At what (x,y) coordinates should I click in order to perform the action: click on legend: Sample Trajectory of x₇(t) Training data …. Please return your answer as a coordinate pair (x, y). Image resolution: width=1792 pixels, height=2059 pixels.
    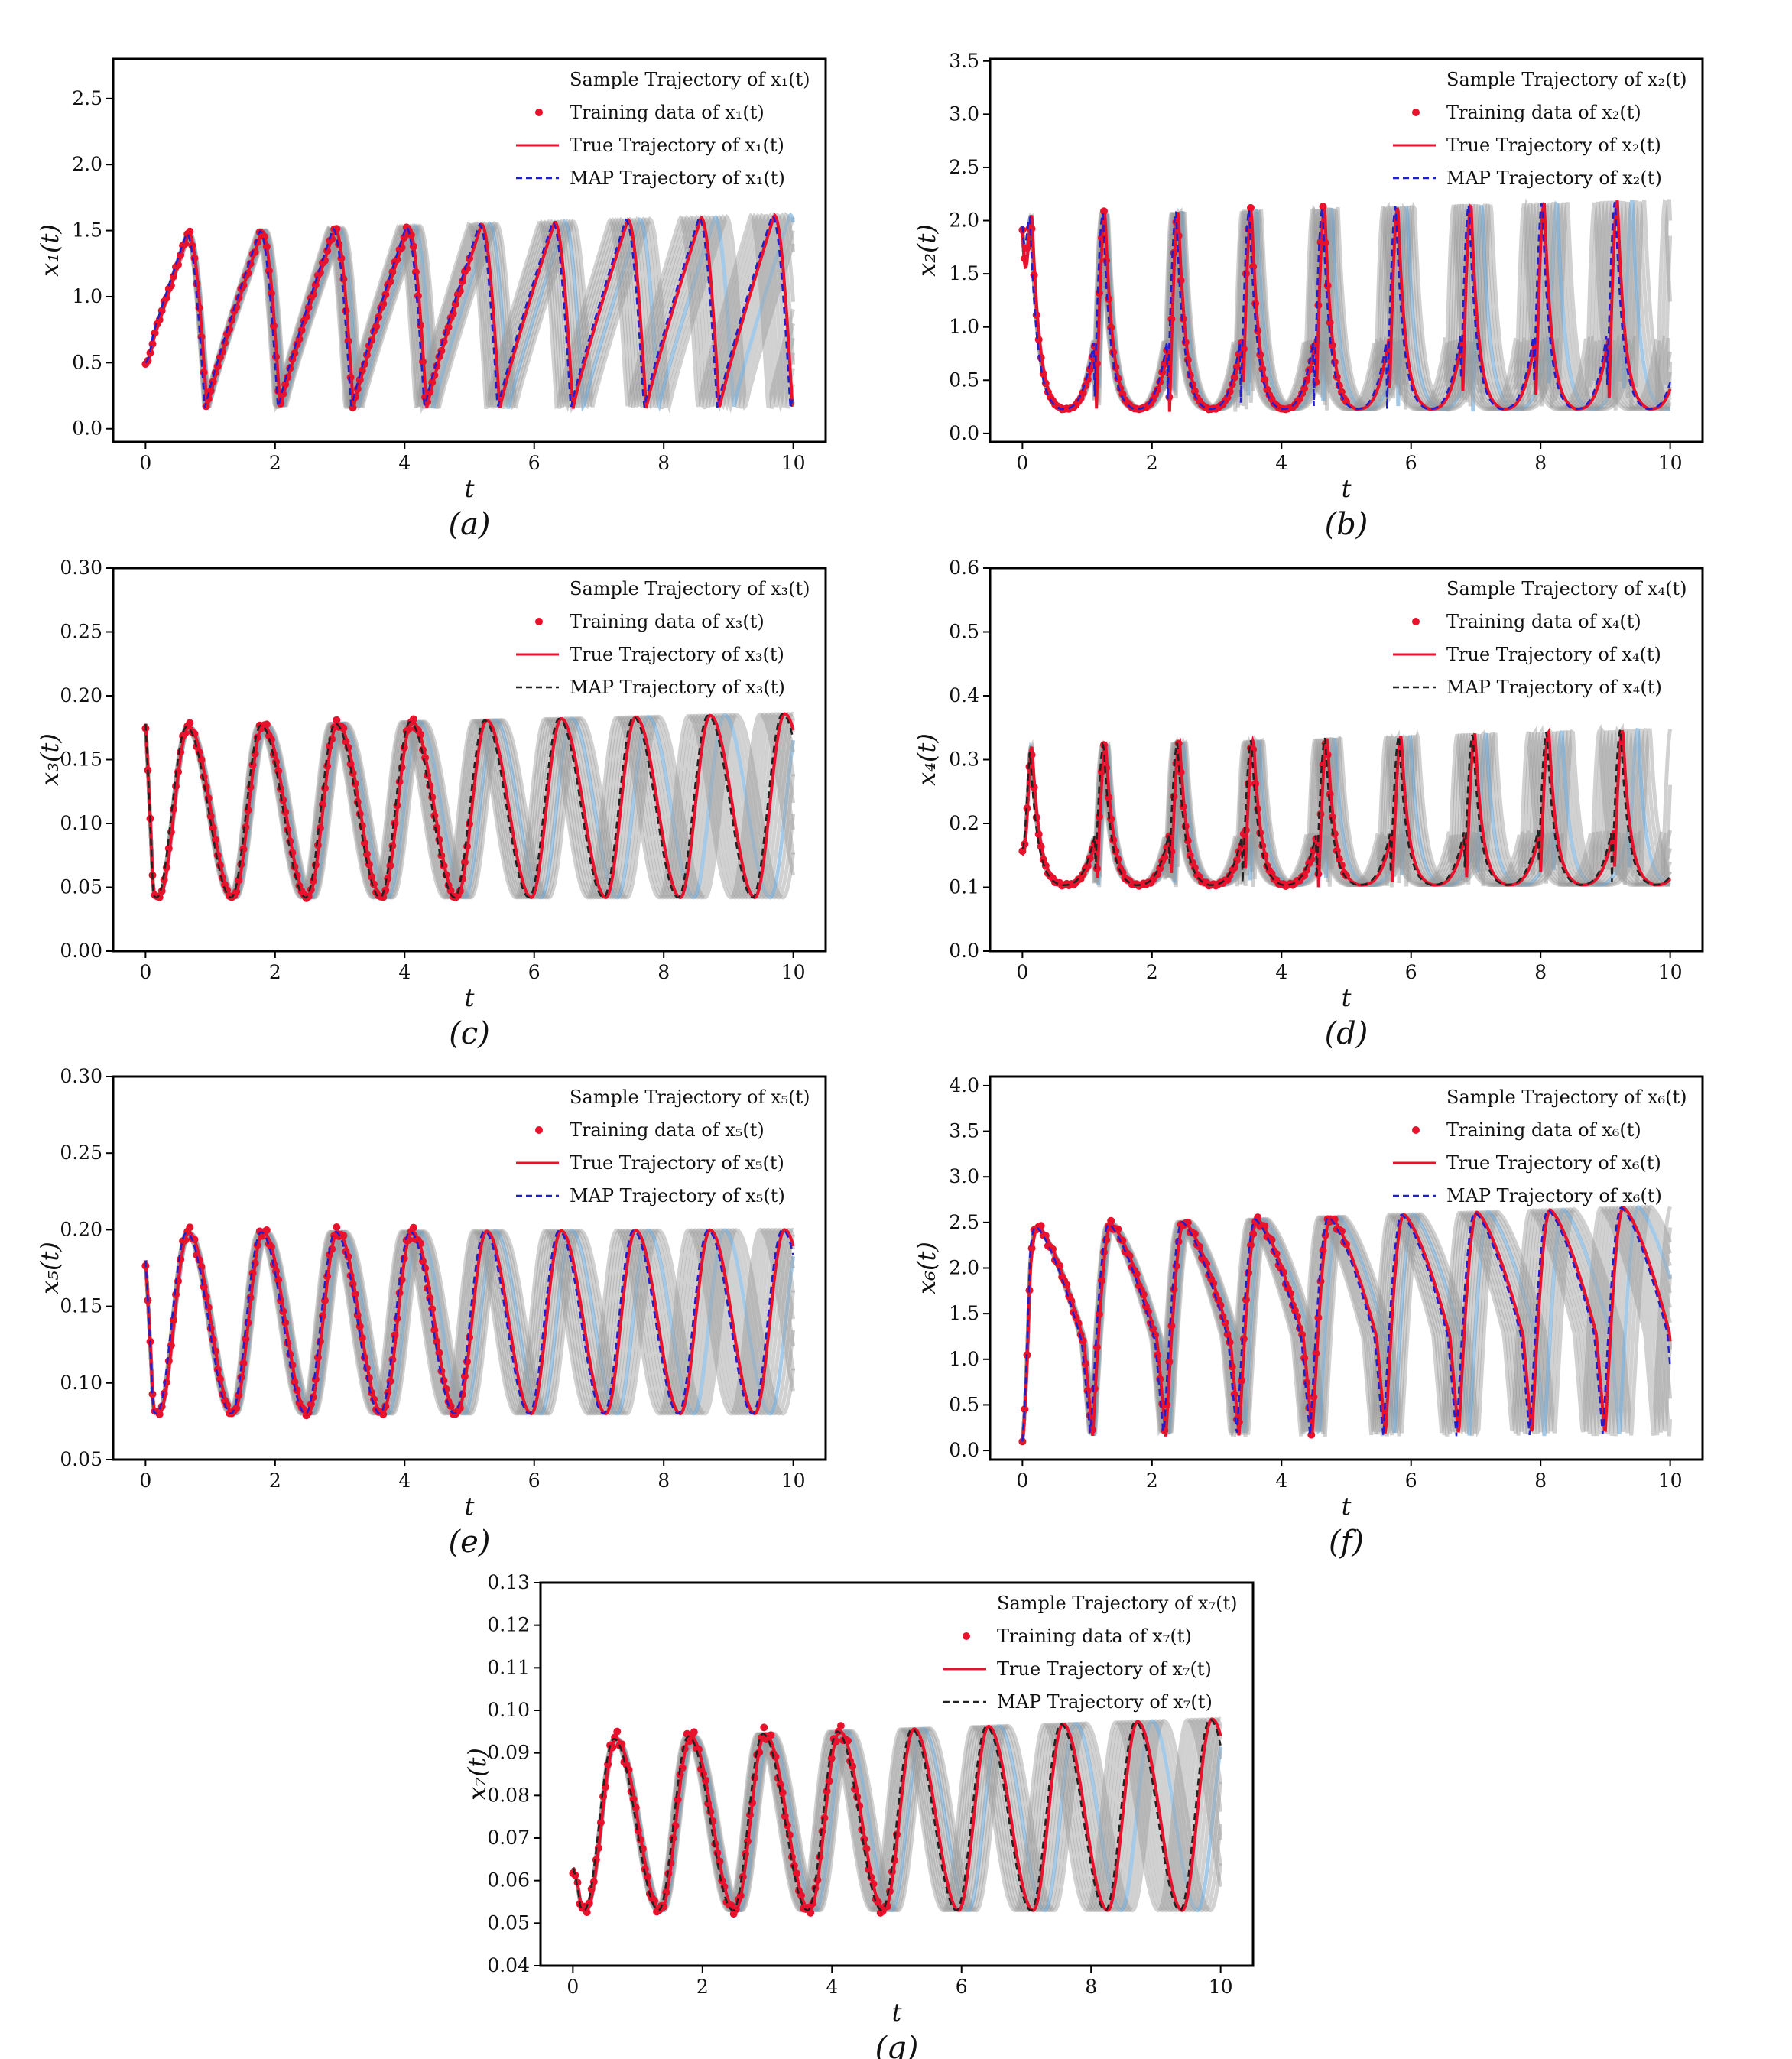
    Looking at the image, I should click on (1090, 1653).